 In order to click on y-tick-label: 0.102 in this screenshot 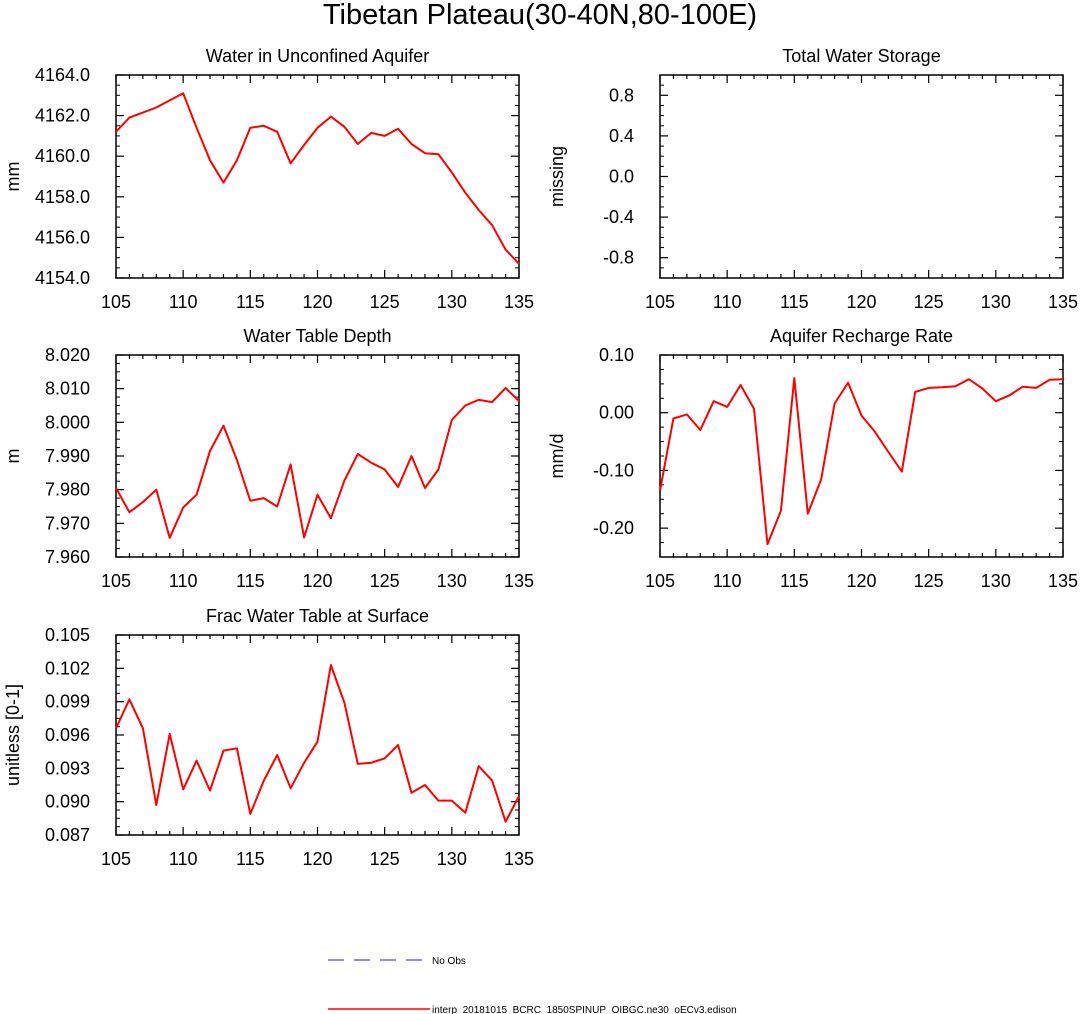, I will do `click(67, 668)`.